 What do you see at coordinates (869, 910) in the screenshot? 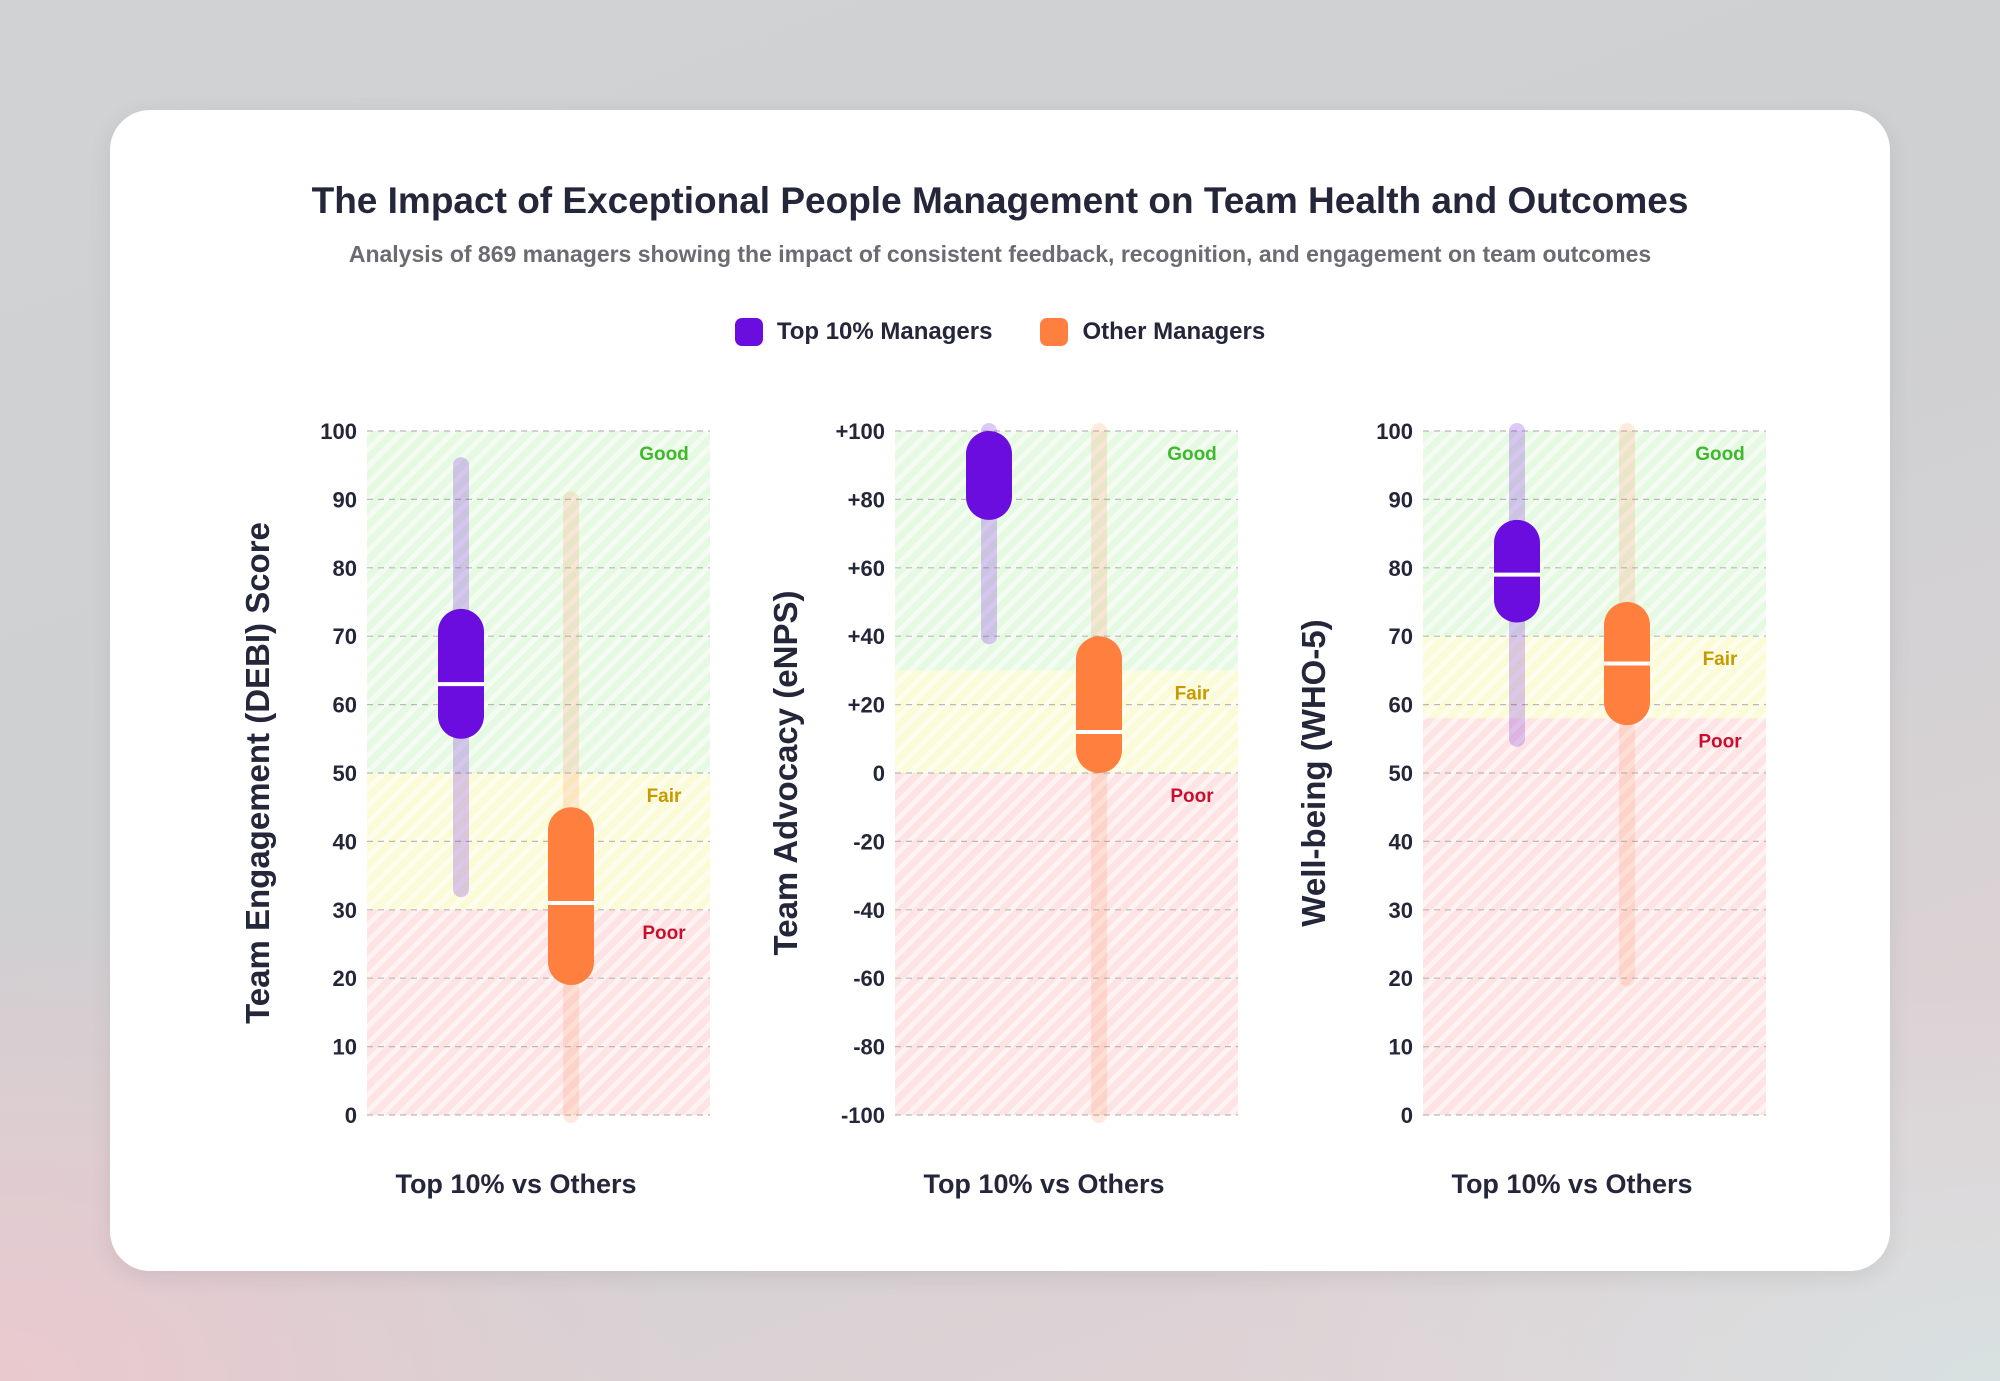
I see `y-tick-label: -40` at bounding box center [869, 910].